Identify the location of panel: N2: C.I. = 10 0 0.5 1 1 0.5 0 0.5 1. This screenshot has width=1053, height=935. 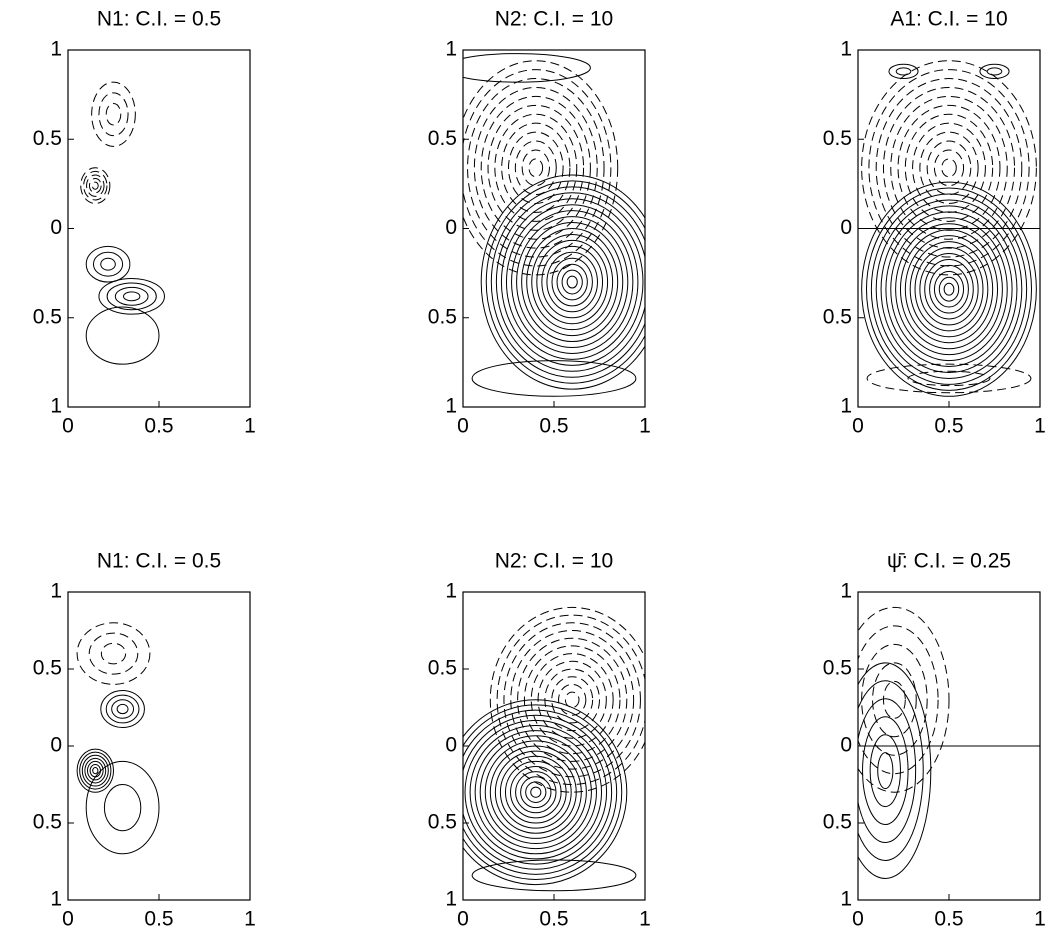
(539, 740).